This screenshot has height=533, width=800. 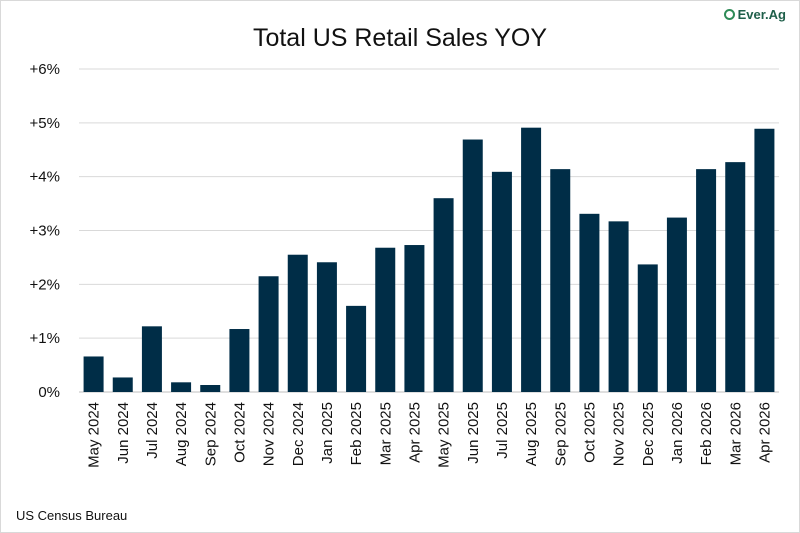 I want to click on y-tick-label: +6%, so click(x=45, y=69).